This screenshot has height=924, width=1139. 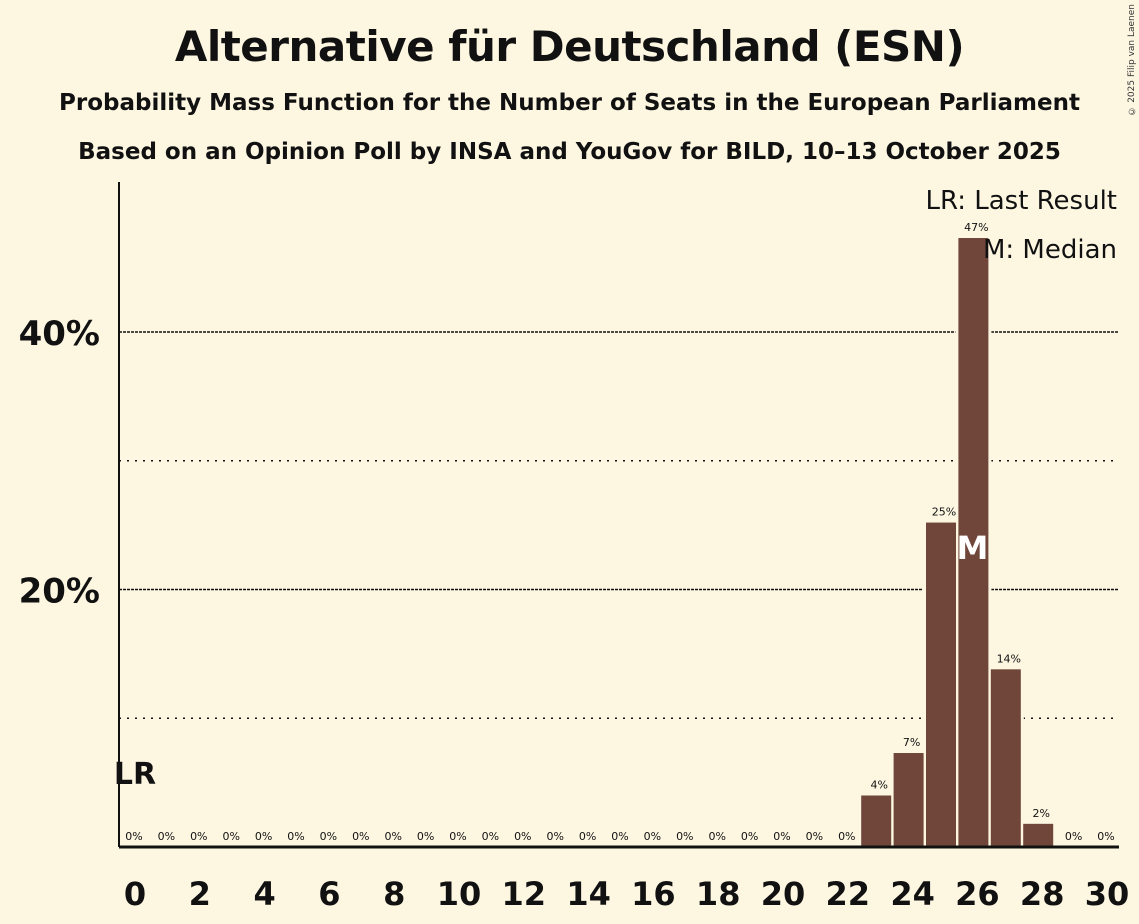 I want to click on bar-value-label: 7%, so click(x=911, y=742).